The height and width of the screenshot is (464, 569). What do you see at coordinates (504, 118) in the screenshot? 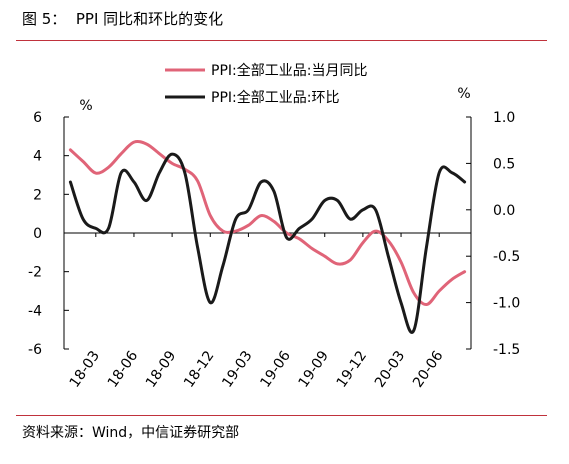
I see `right-tick-label: 1.0` at bounding box center [504, 118].